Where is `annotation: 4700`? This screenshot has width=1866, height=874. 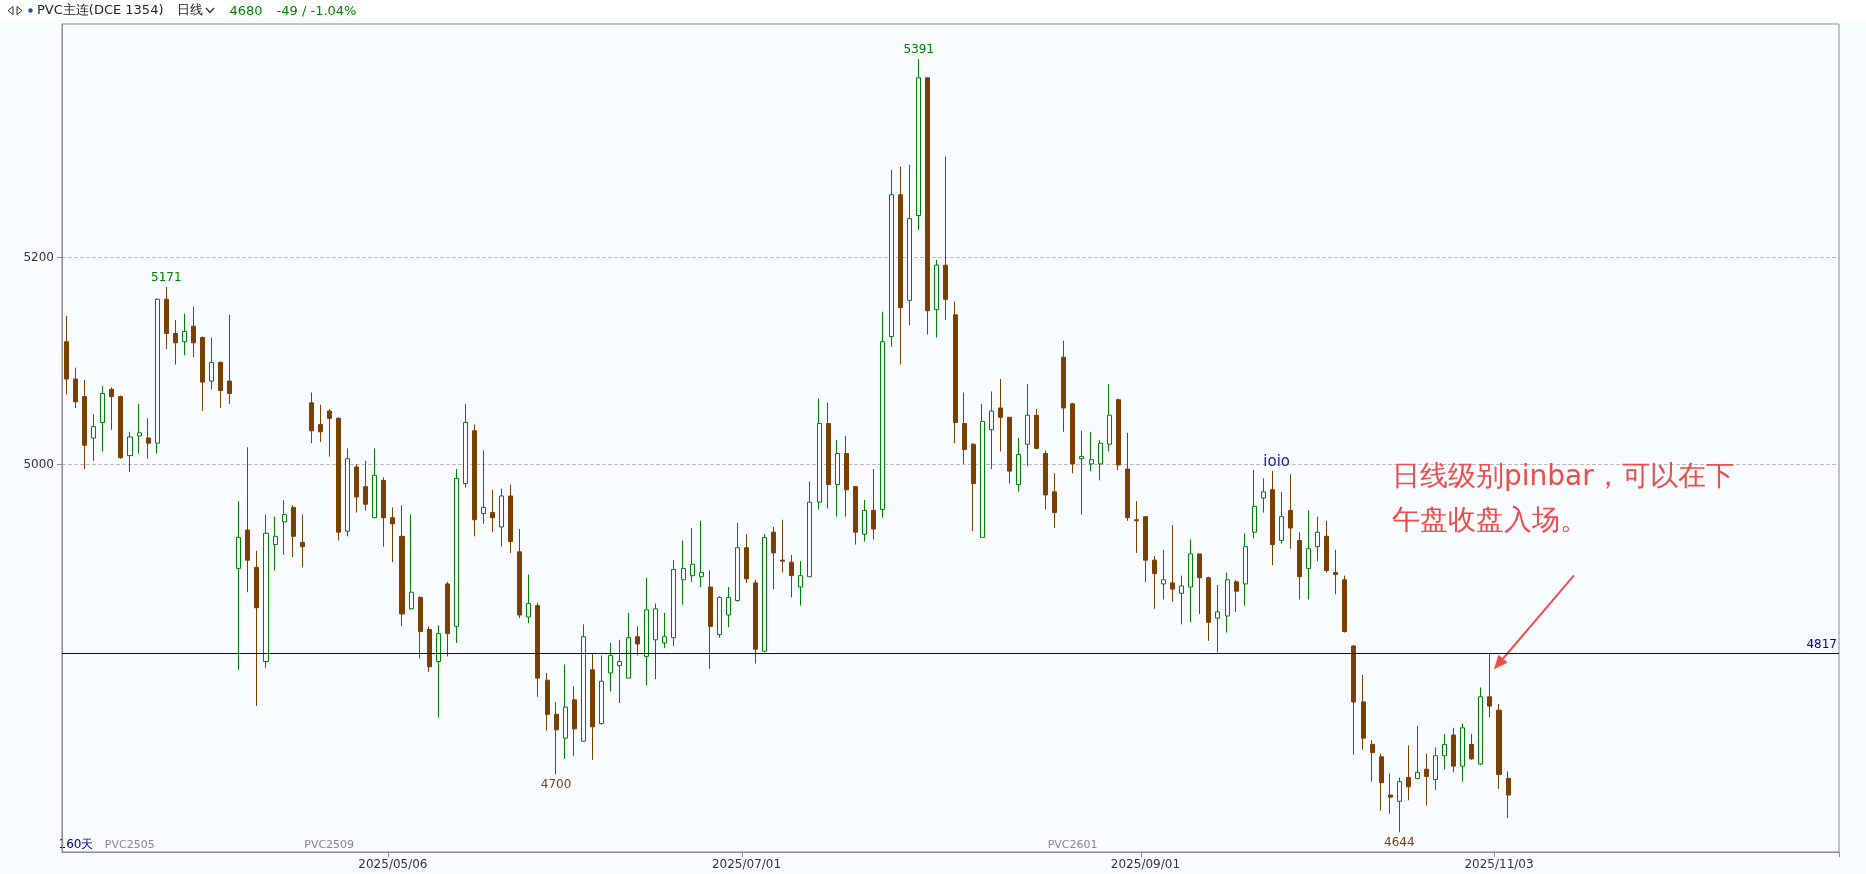 annotation: 4700 is located at coordinates (556, 784).